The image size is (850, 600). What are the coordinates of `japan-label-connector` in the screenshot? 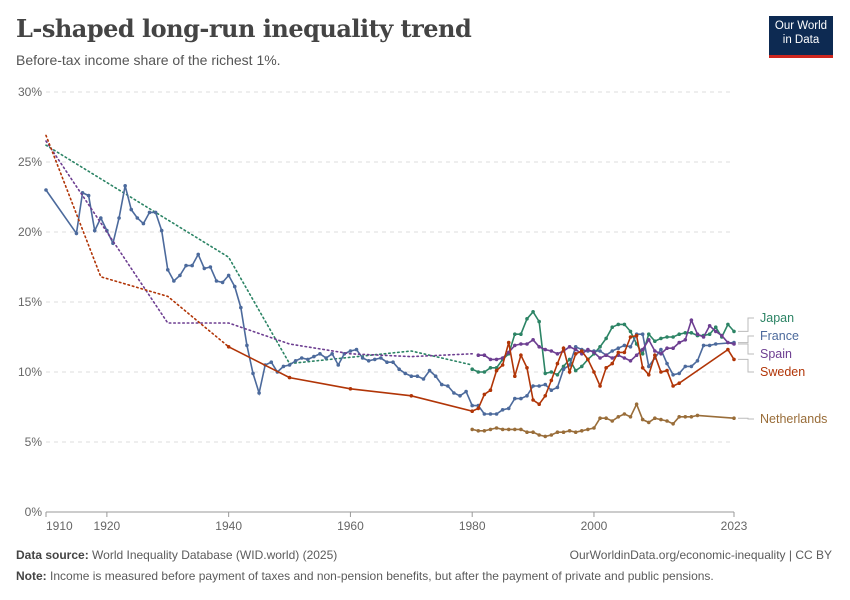 It's located at (746, 324).